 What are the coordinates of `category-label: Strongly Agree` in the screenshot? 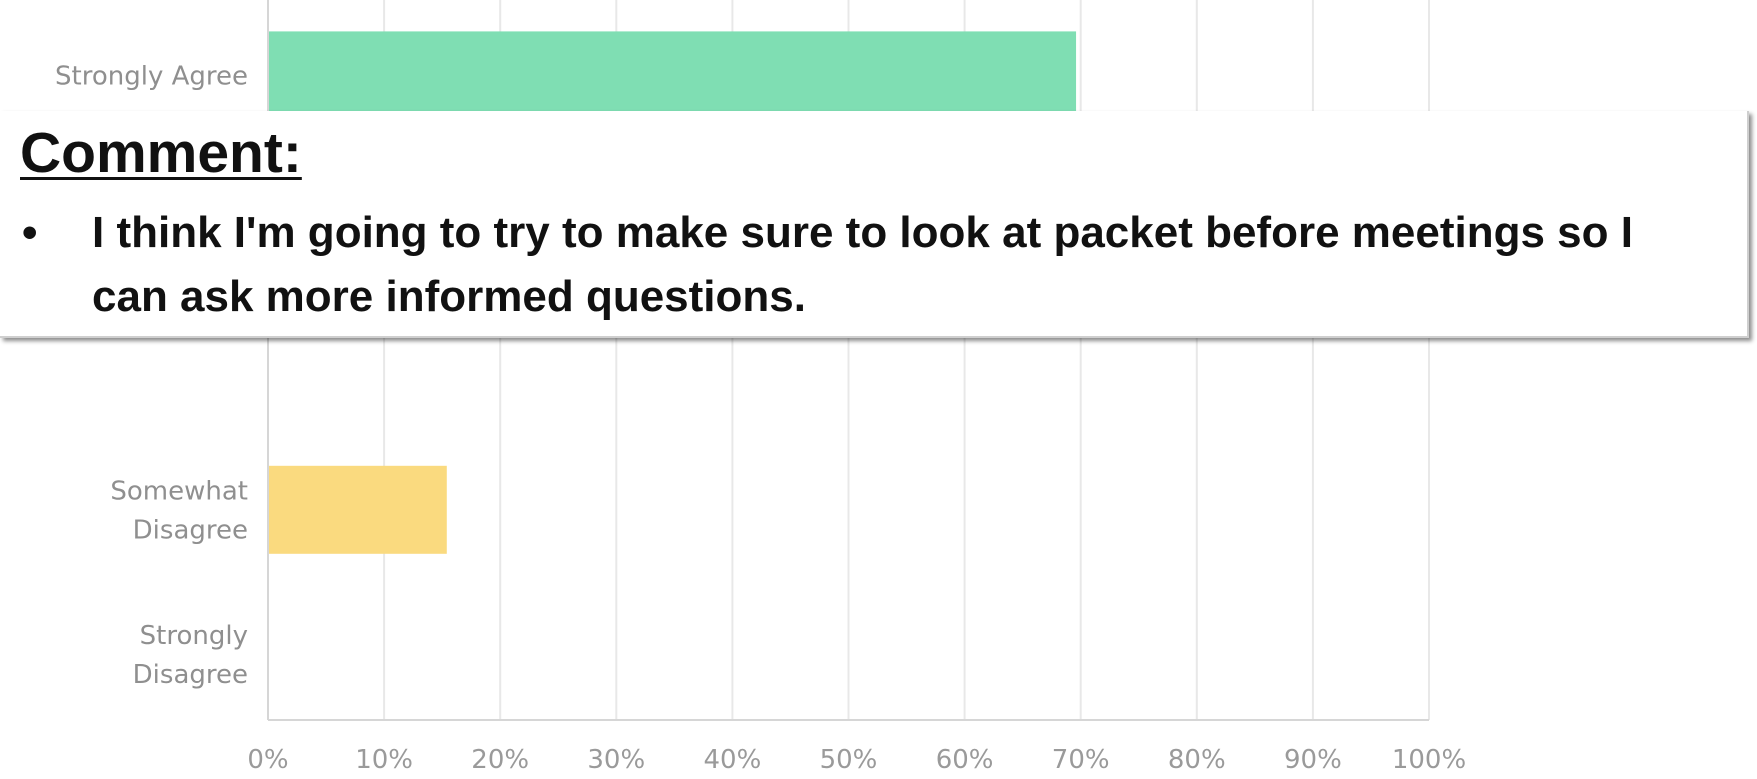 It's located at (151, 76).